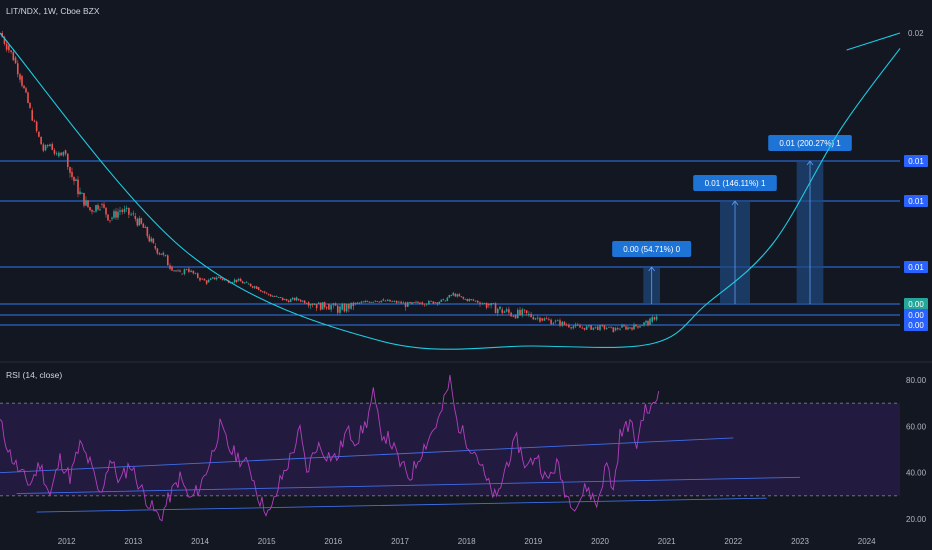 This screenshot has height=550, width=932. Describe the element at coordinates (533, 541) in the screenshot. I see `x-axis-label: 2019` at that location.